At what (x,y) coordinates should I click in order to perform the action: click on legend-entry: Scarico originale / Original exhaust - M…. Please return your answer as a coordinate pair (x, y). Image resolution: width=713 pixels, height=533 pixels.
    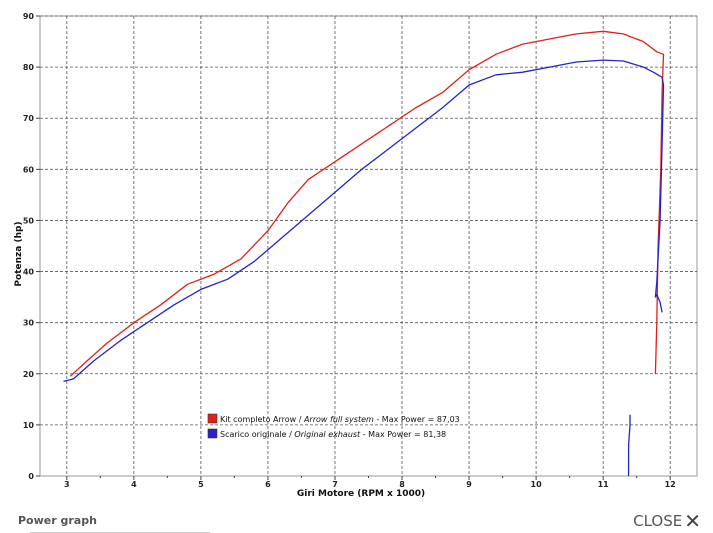
    Looking at the image, I should click on (333, 434).